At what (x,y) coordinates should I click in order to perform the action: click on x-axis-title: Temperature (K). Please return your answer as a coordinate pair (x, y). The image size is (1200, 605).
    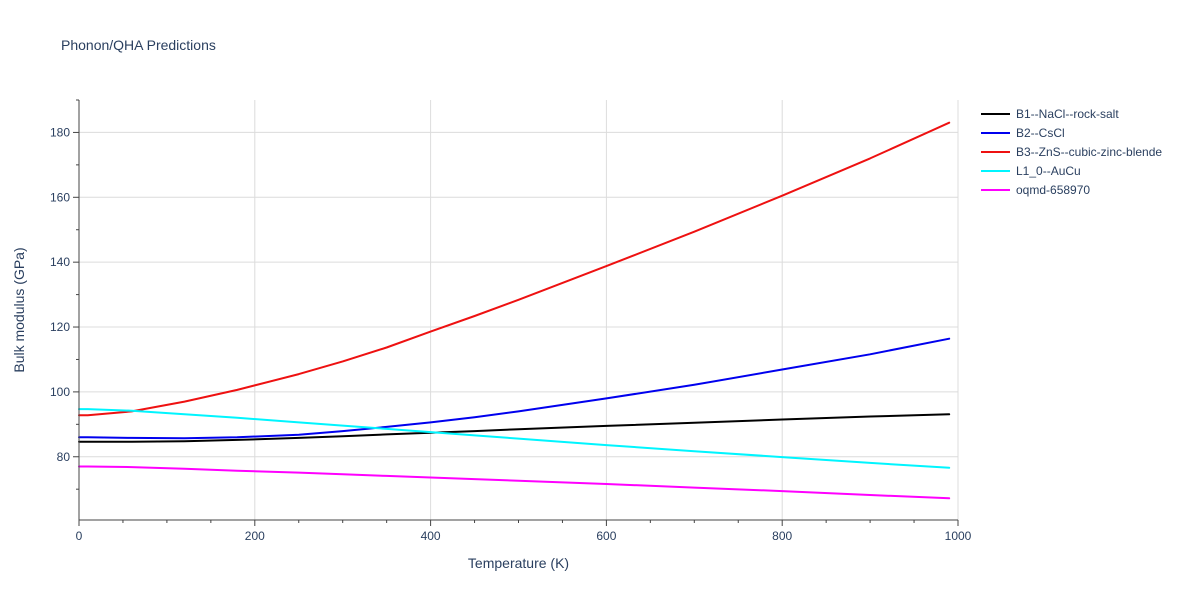
    Looking at the image, I should click on (518, 563).